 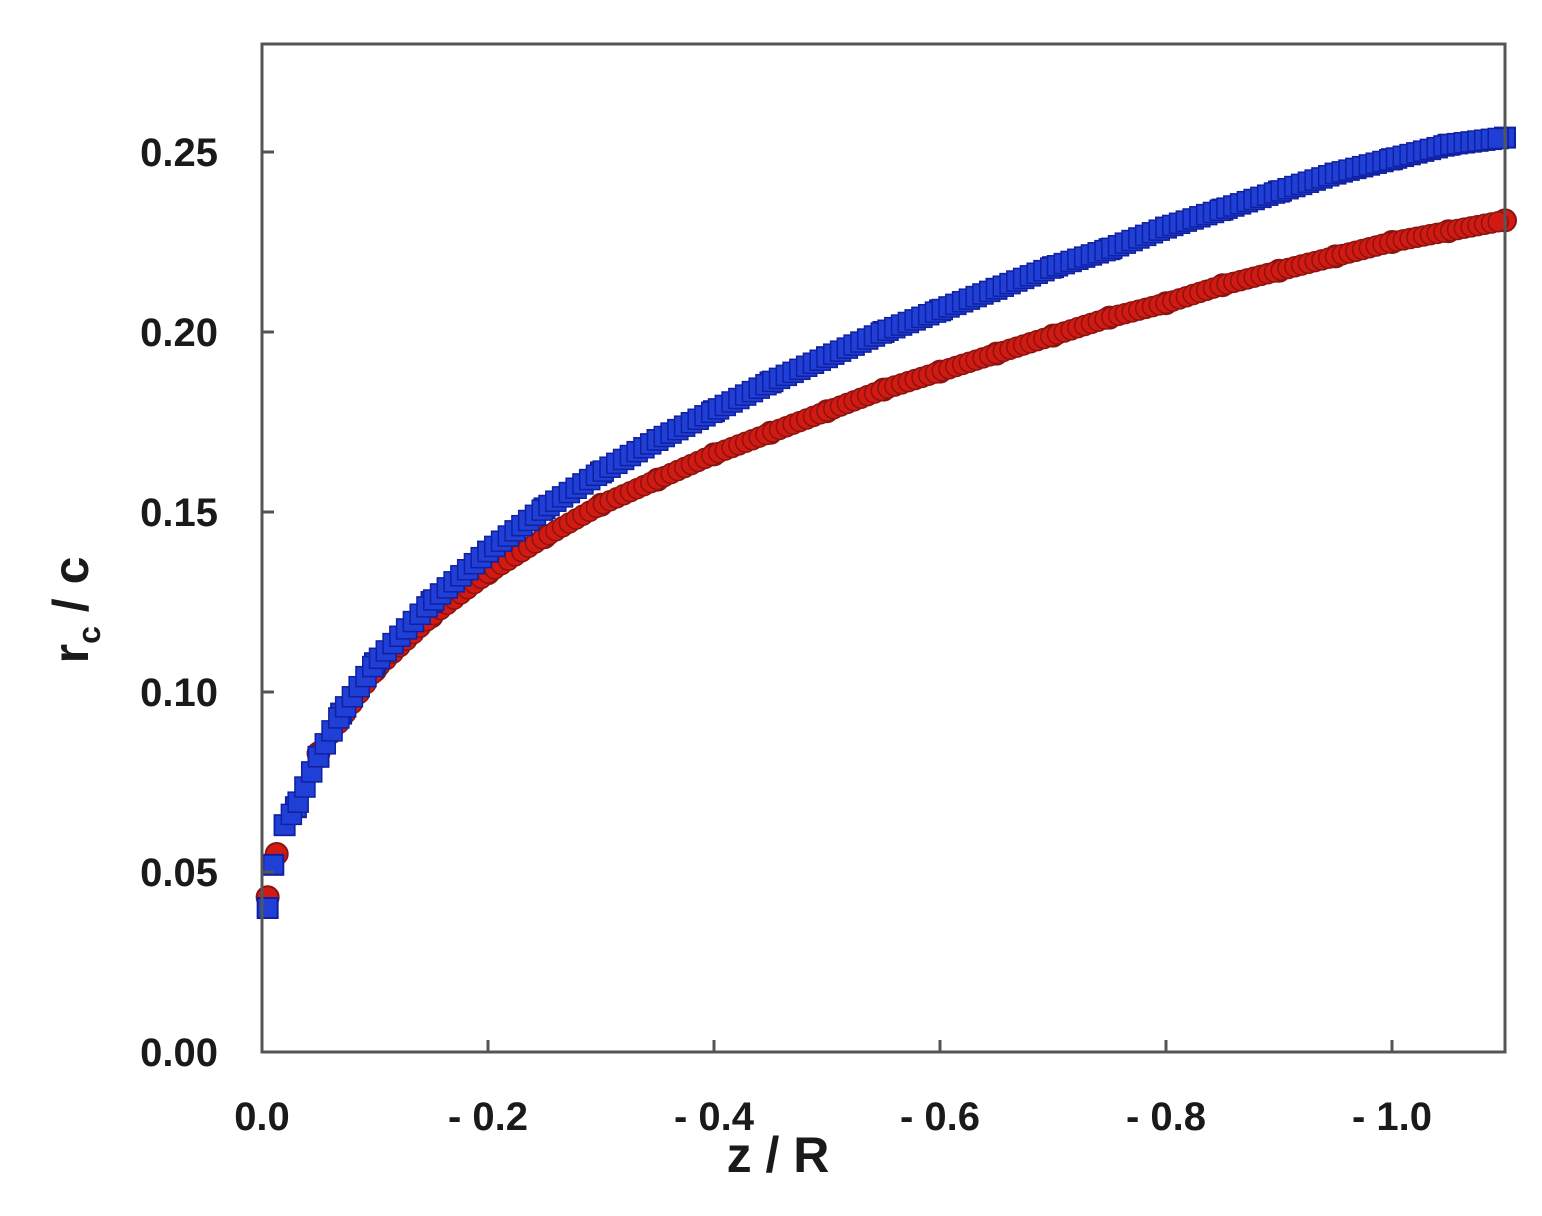 I want to click on y-axis-title: rc / c, so click(x=75, y=610).